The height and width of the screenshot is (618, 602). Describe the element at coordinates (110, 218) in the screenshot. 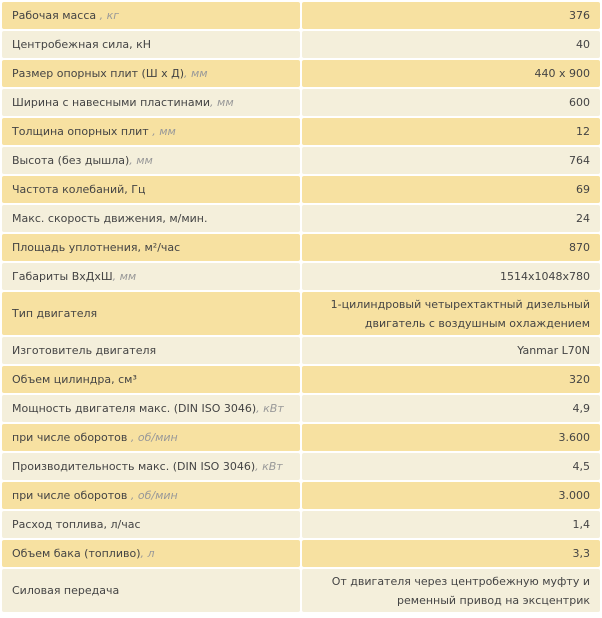

I see `spec-label: Макс. скорость движения, м/мин.` at that location.